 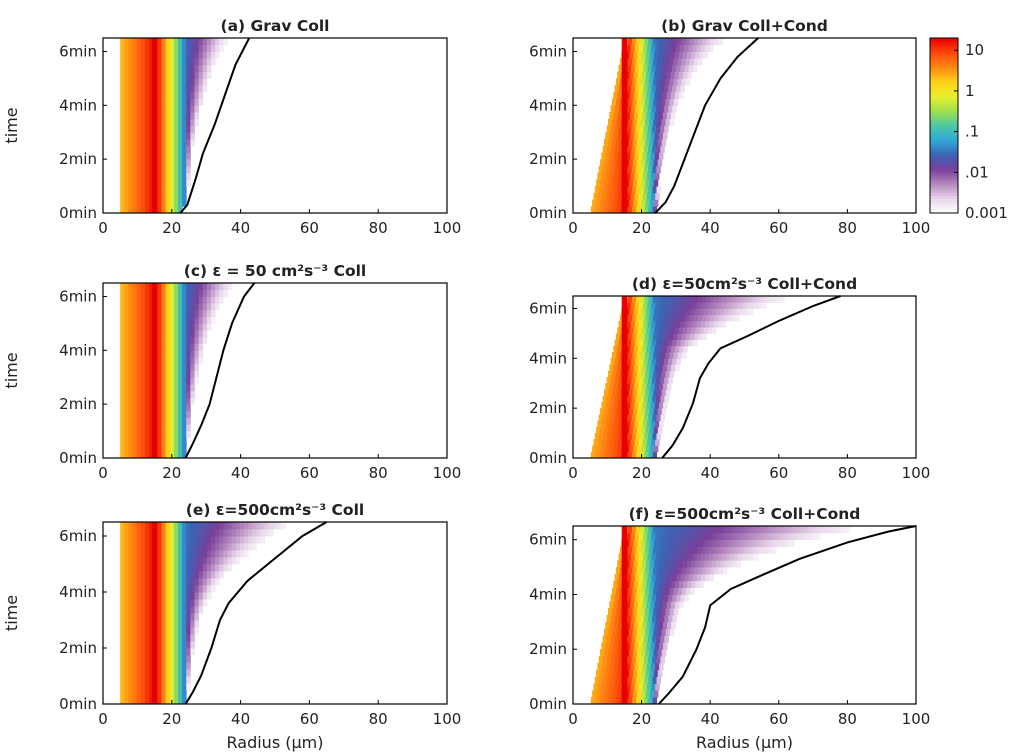 I want to click on x-tick-label: 80, so click(x=378, y=228).